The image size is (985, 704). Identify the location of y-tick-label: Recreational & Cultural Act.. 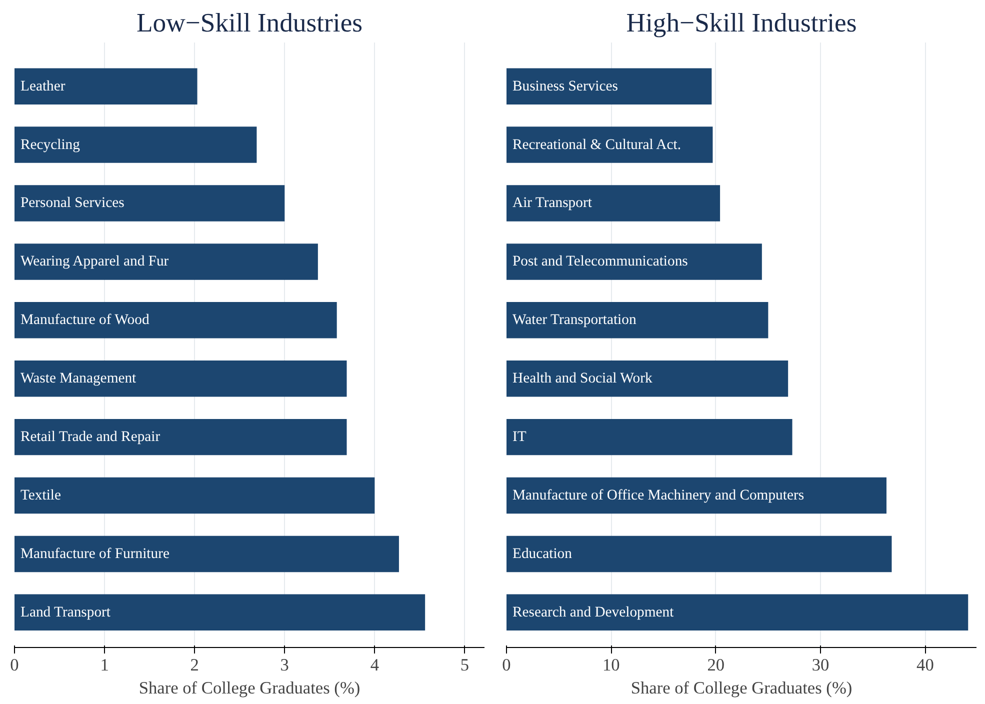
(596, 144).